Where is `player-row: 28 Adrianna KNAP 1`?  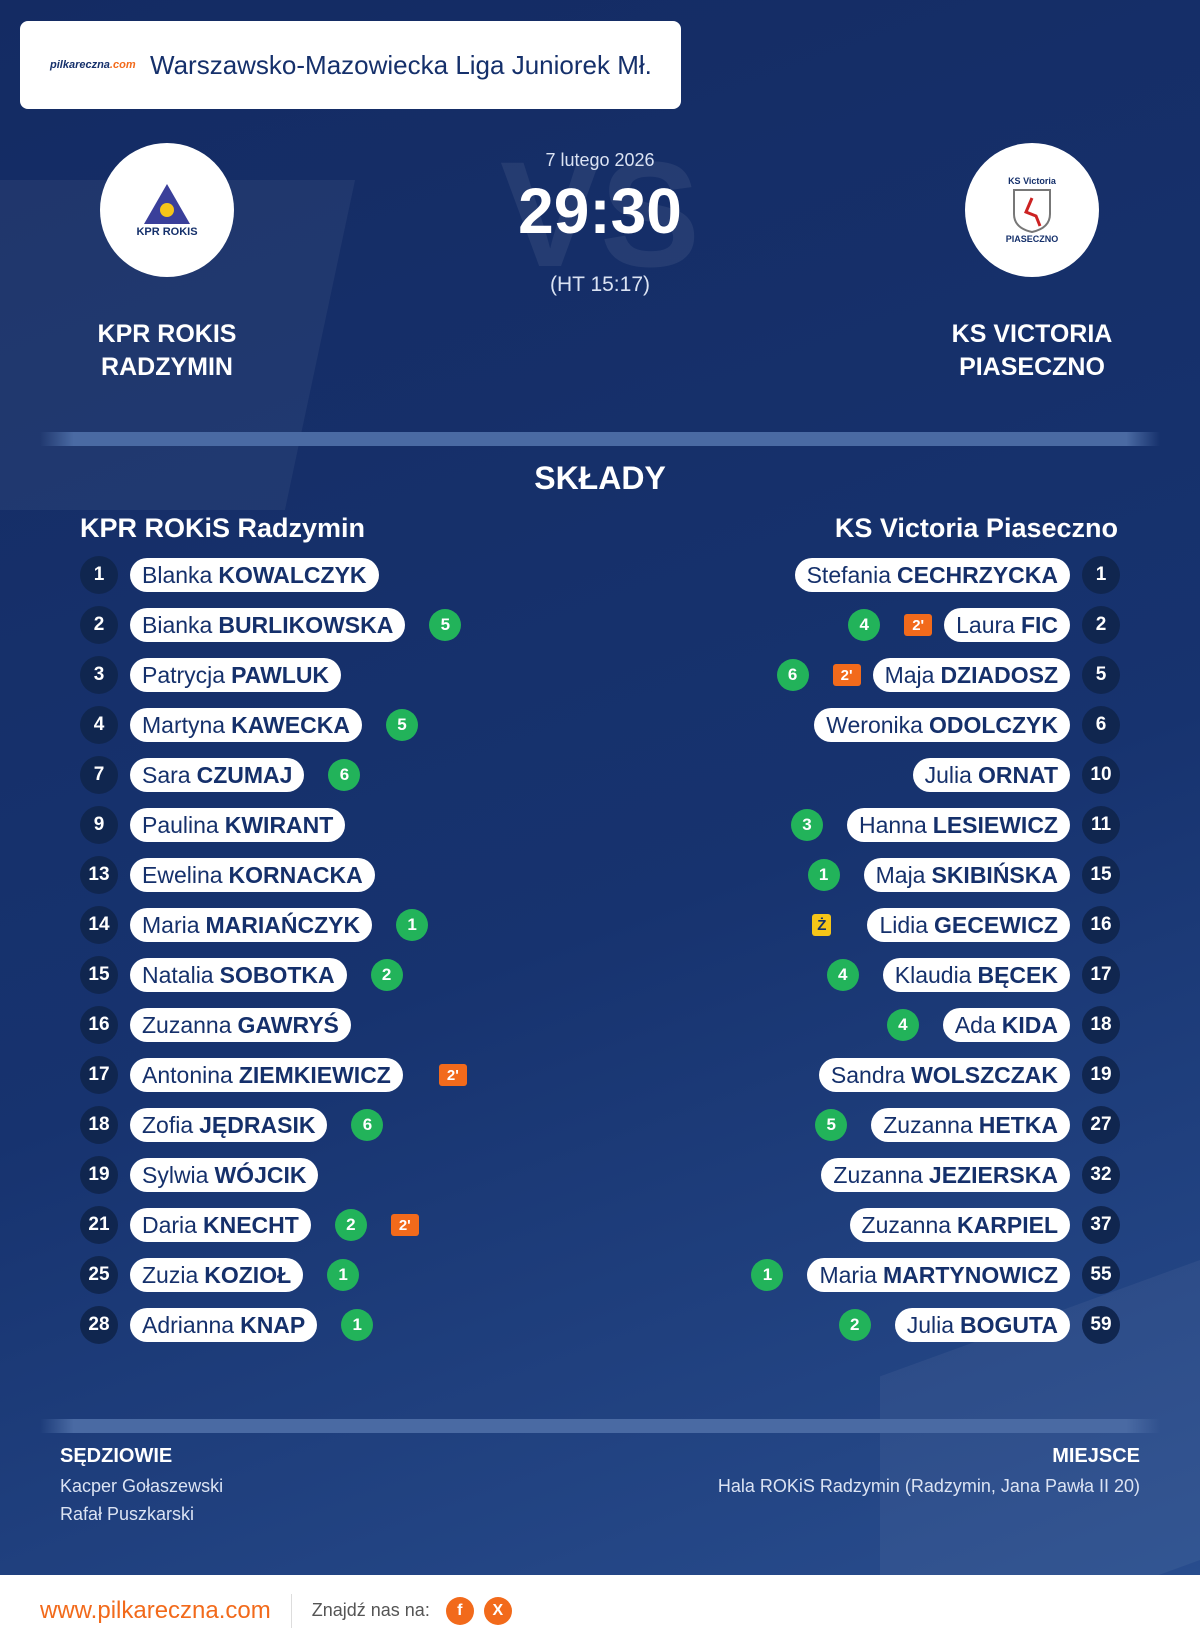
player-row: 28 Adrianna KNAP 1 is located at coordinates (232, 1325).